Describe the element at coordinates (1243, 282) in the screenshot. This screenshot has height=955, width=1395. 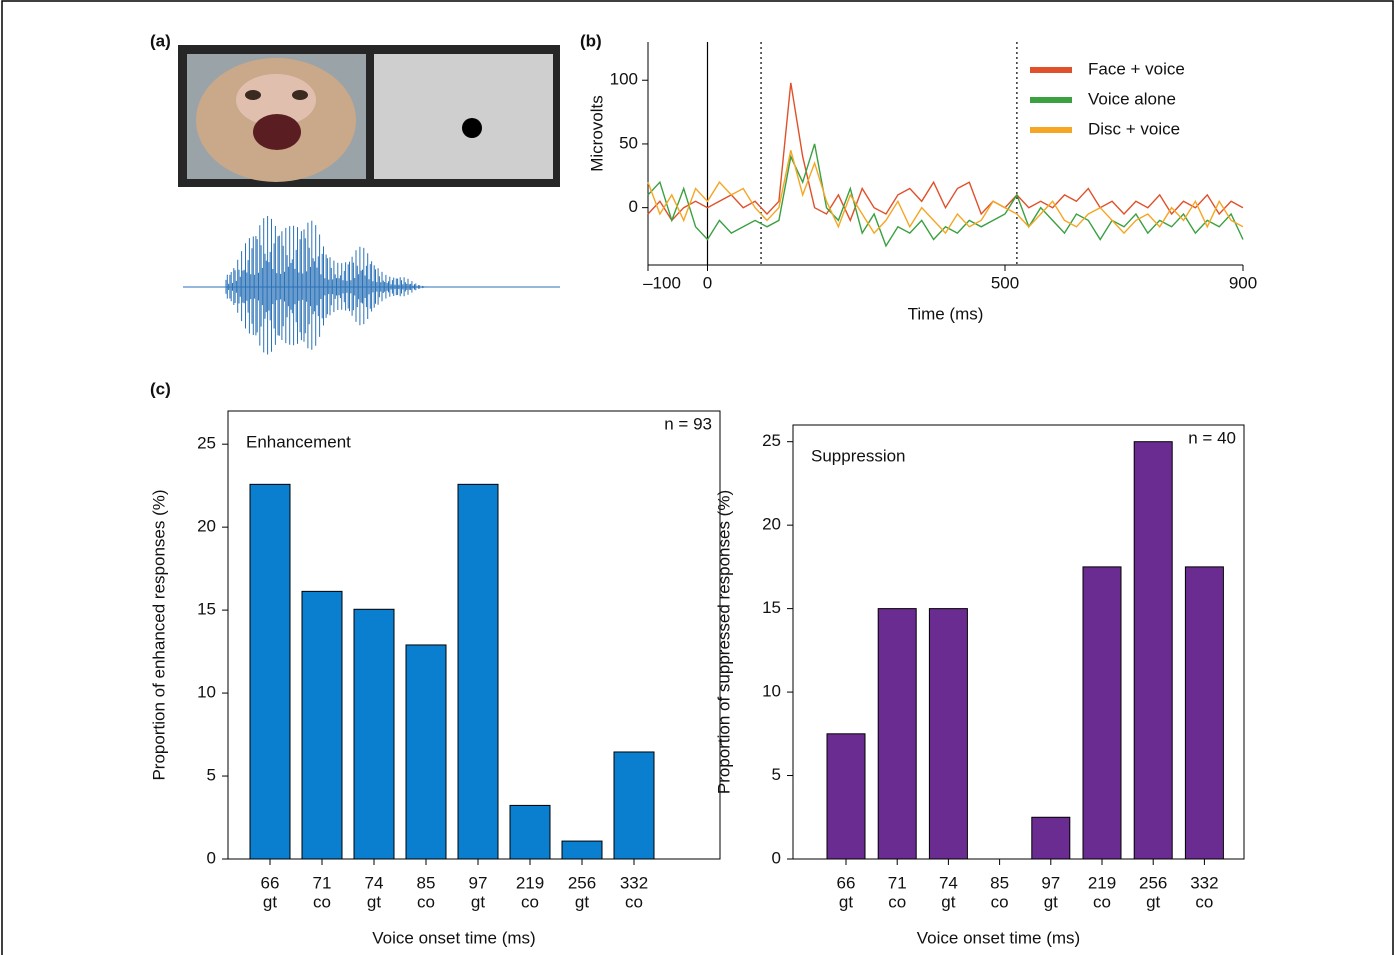
I see `x-tick-label: 900` at that location.